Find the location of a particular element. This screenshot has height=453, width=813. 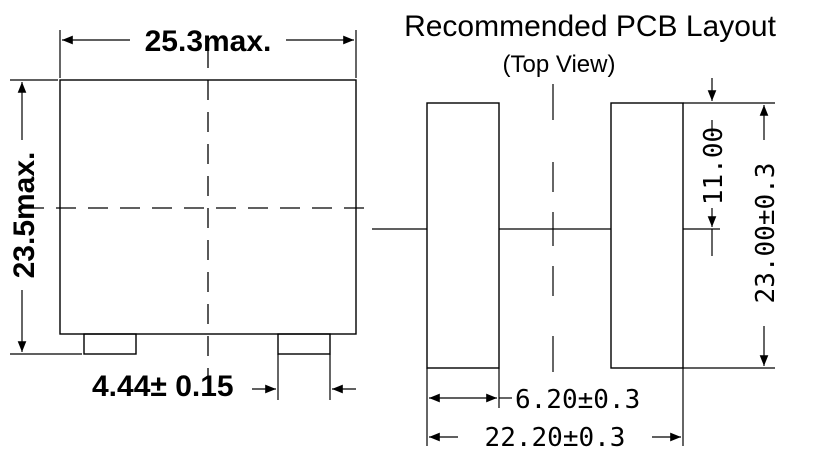

pcb-pad-right is located at coordinates (647, 235).